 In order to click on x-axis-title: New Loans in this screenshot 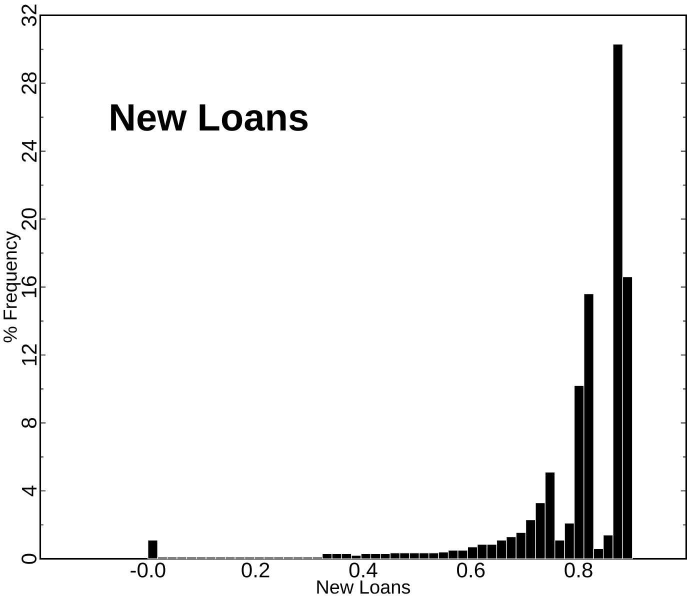, I will do `click(363, 587)`.